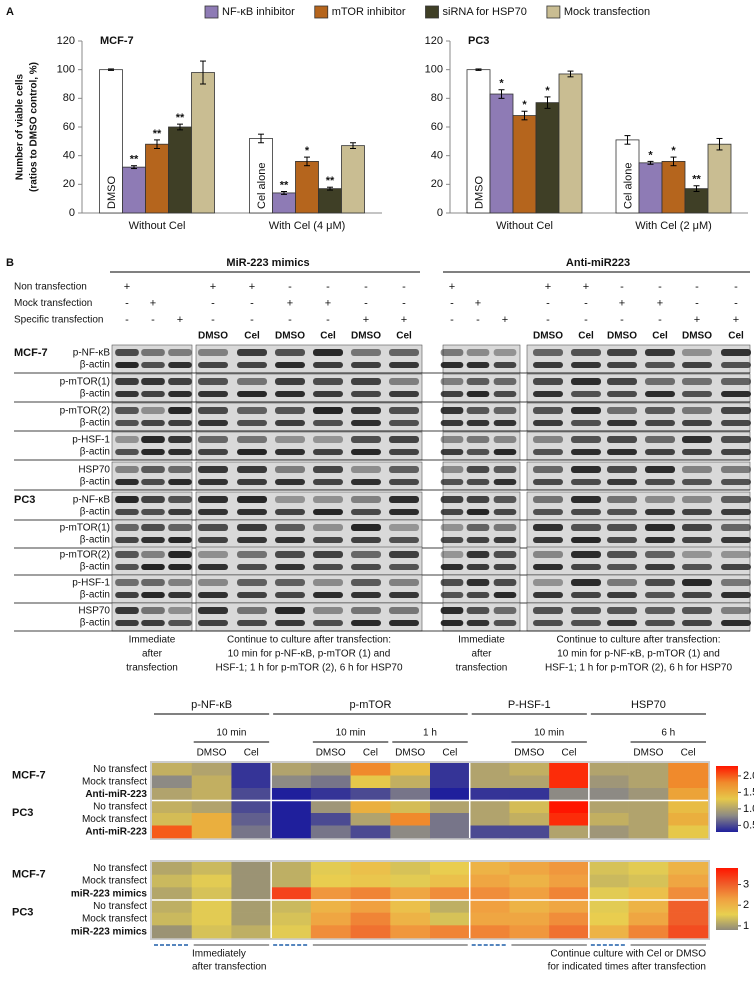  Describe the element at coordinates (430, 733) in the screenshot. I see `time-label: 1 h` at that location.